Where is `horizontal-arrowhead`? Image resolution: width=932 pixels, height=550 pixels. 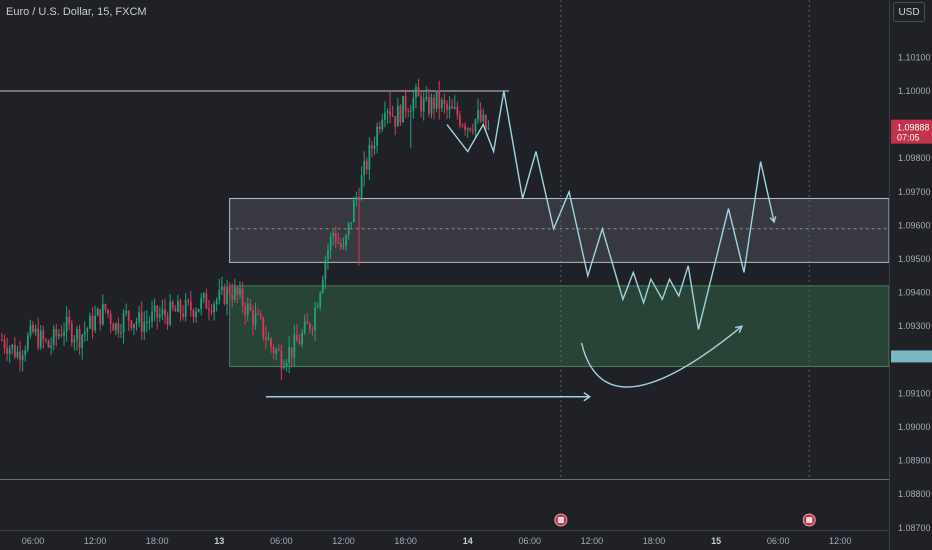
horizontal-arrowhead is located at coordinates (587, 397).